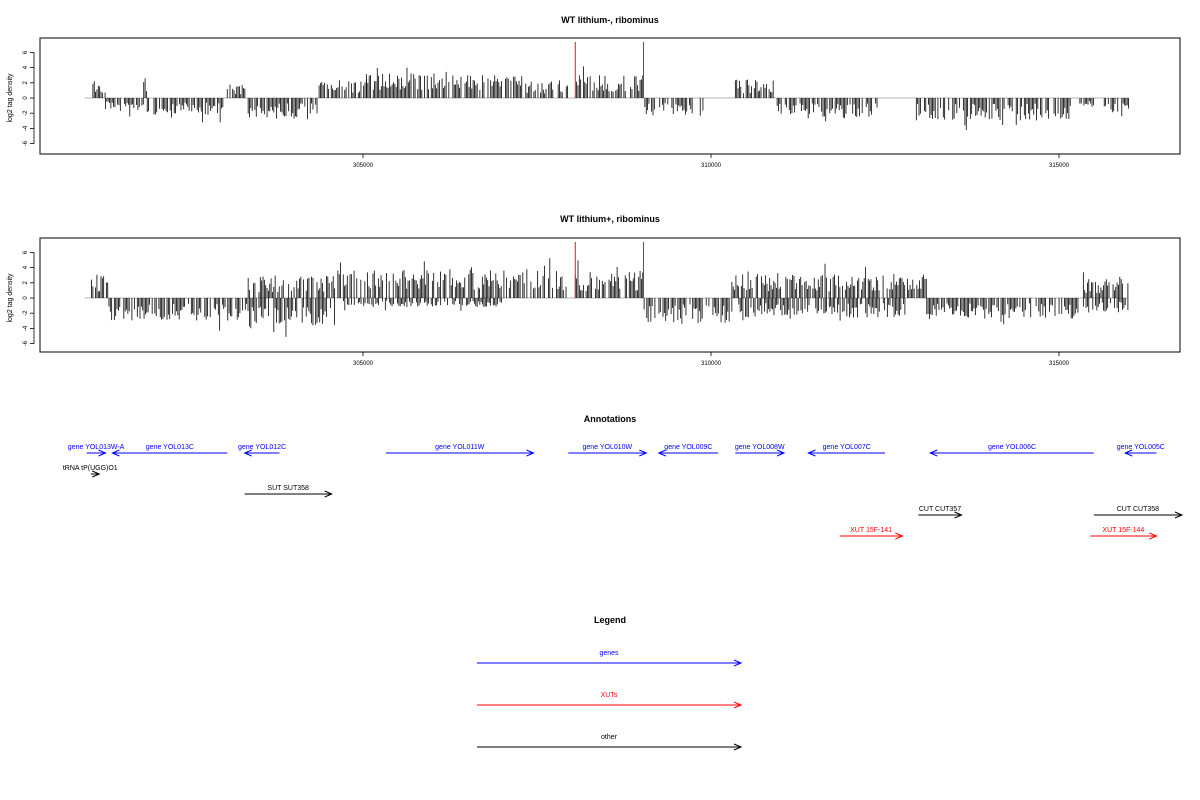  I want to click on panel-title: WT lithium+, ribominus, so click(610, 219).